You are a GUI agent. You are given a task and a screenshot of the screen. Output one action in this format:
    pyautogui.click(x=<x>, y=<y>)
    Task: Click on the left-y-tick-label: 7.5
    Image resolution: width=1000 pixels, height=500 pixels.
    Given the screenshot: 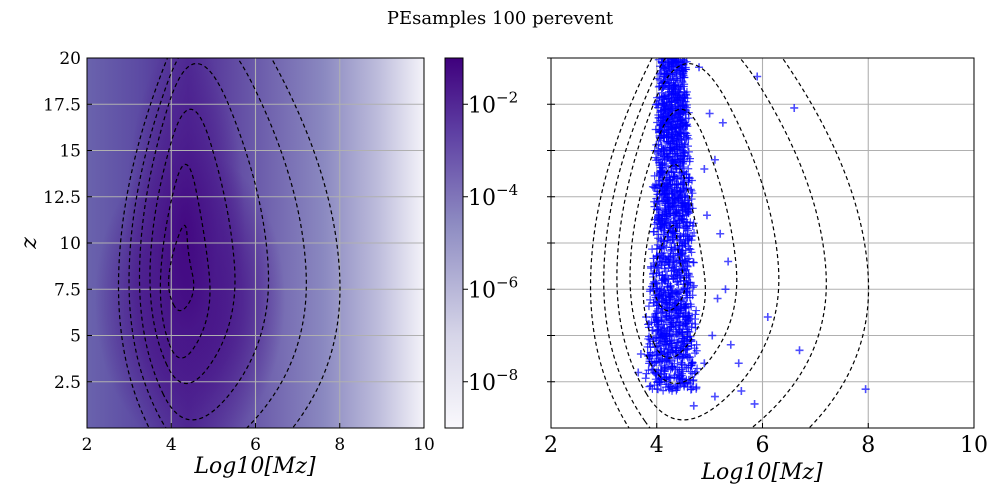 What is the action you would take?
    pyautogui.click(x=67, y=290)
    